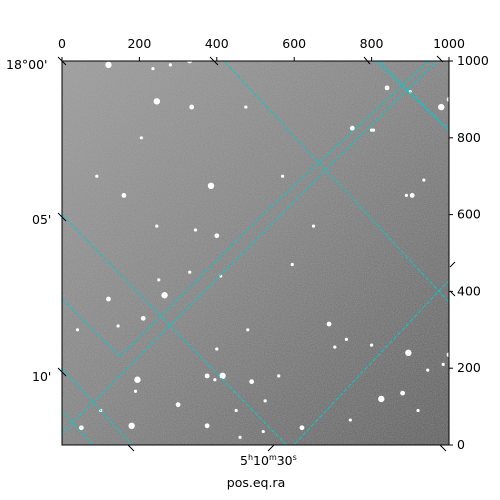 Image resolution: width=500 pixels, height=500 pixels. Describe the element at coordinates (62, 43) in the screenshot. I see `top-tick-label: 0` at that location.